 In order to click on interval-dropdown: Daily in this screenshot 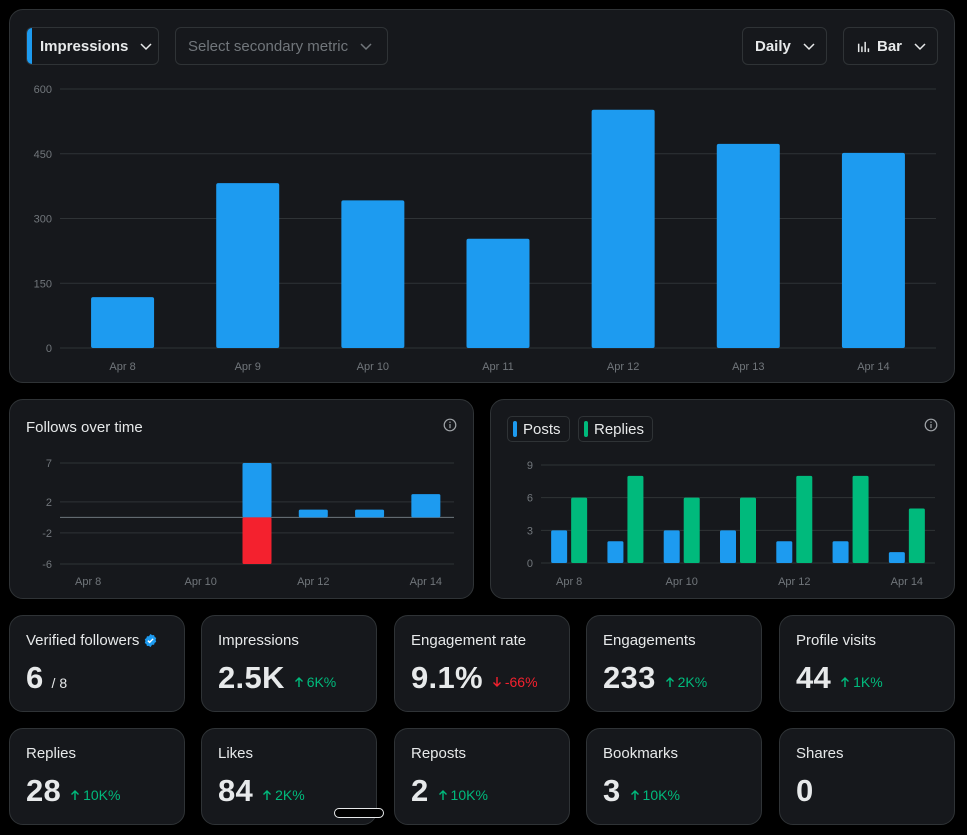, I will do `click(784, 46)`.